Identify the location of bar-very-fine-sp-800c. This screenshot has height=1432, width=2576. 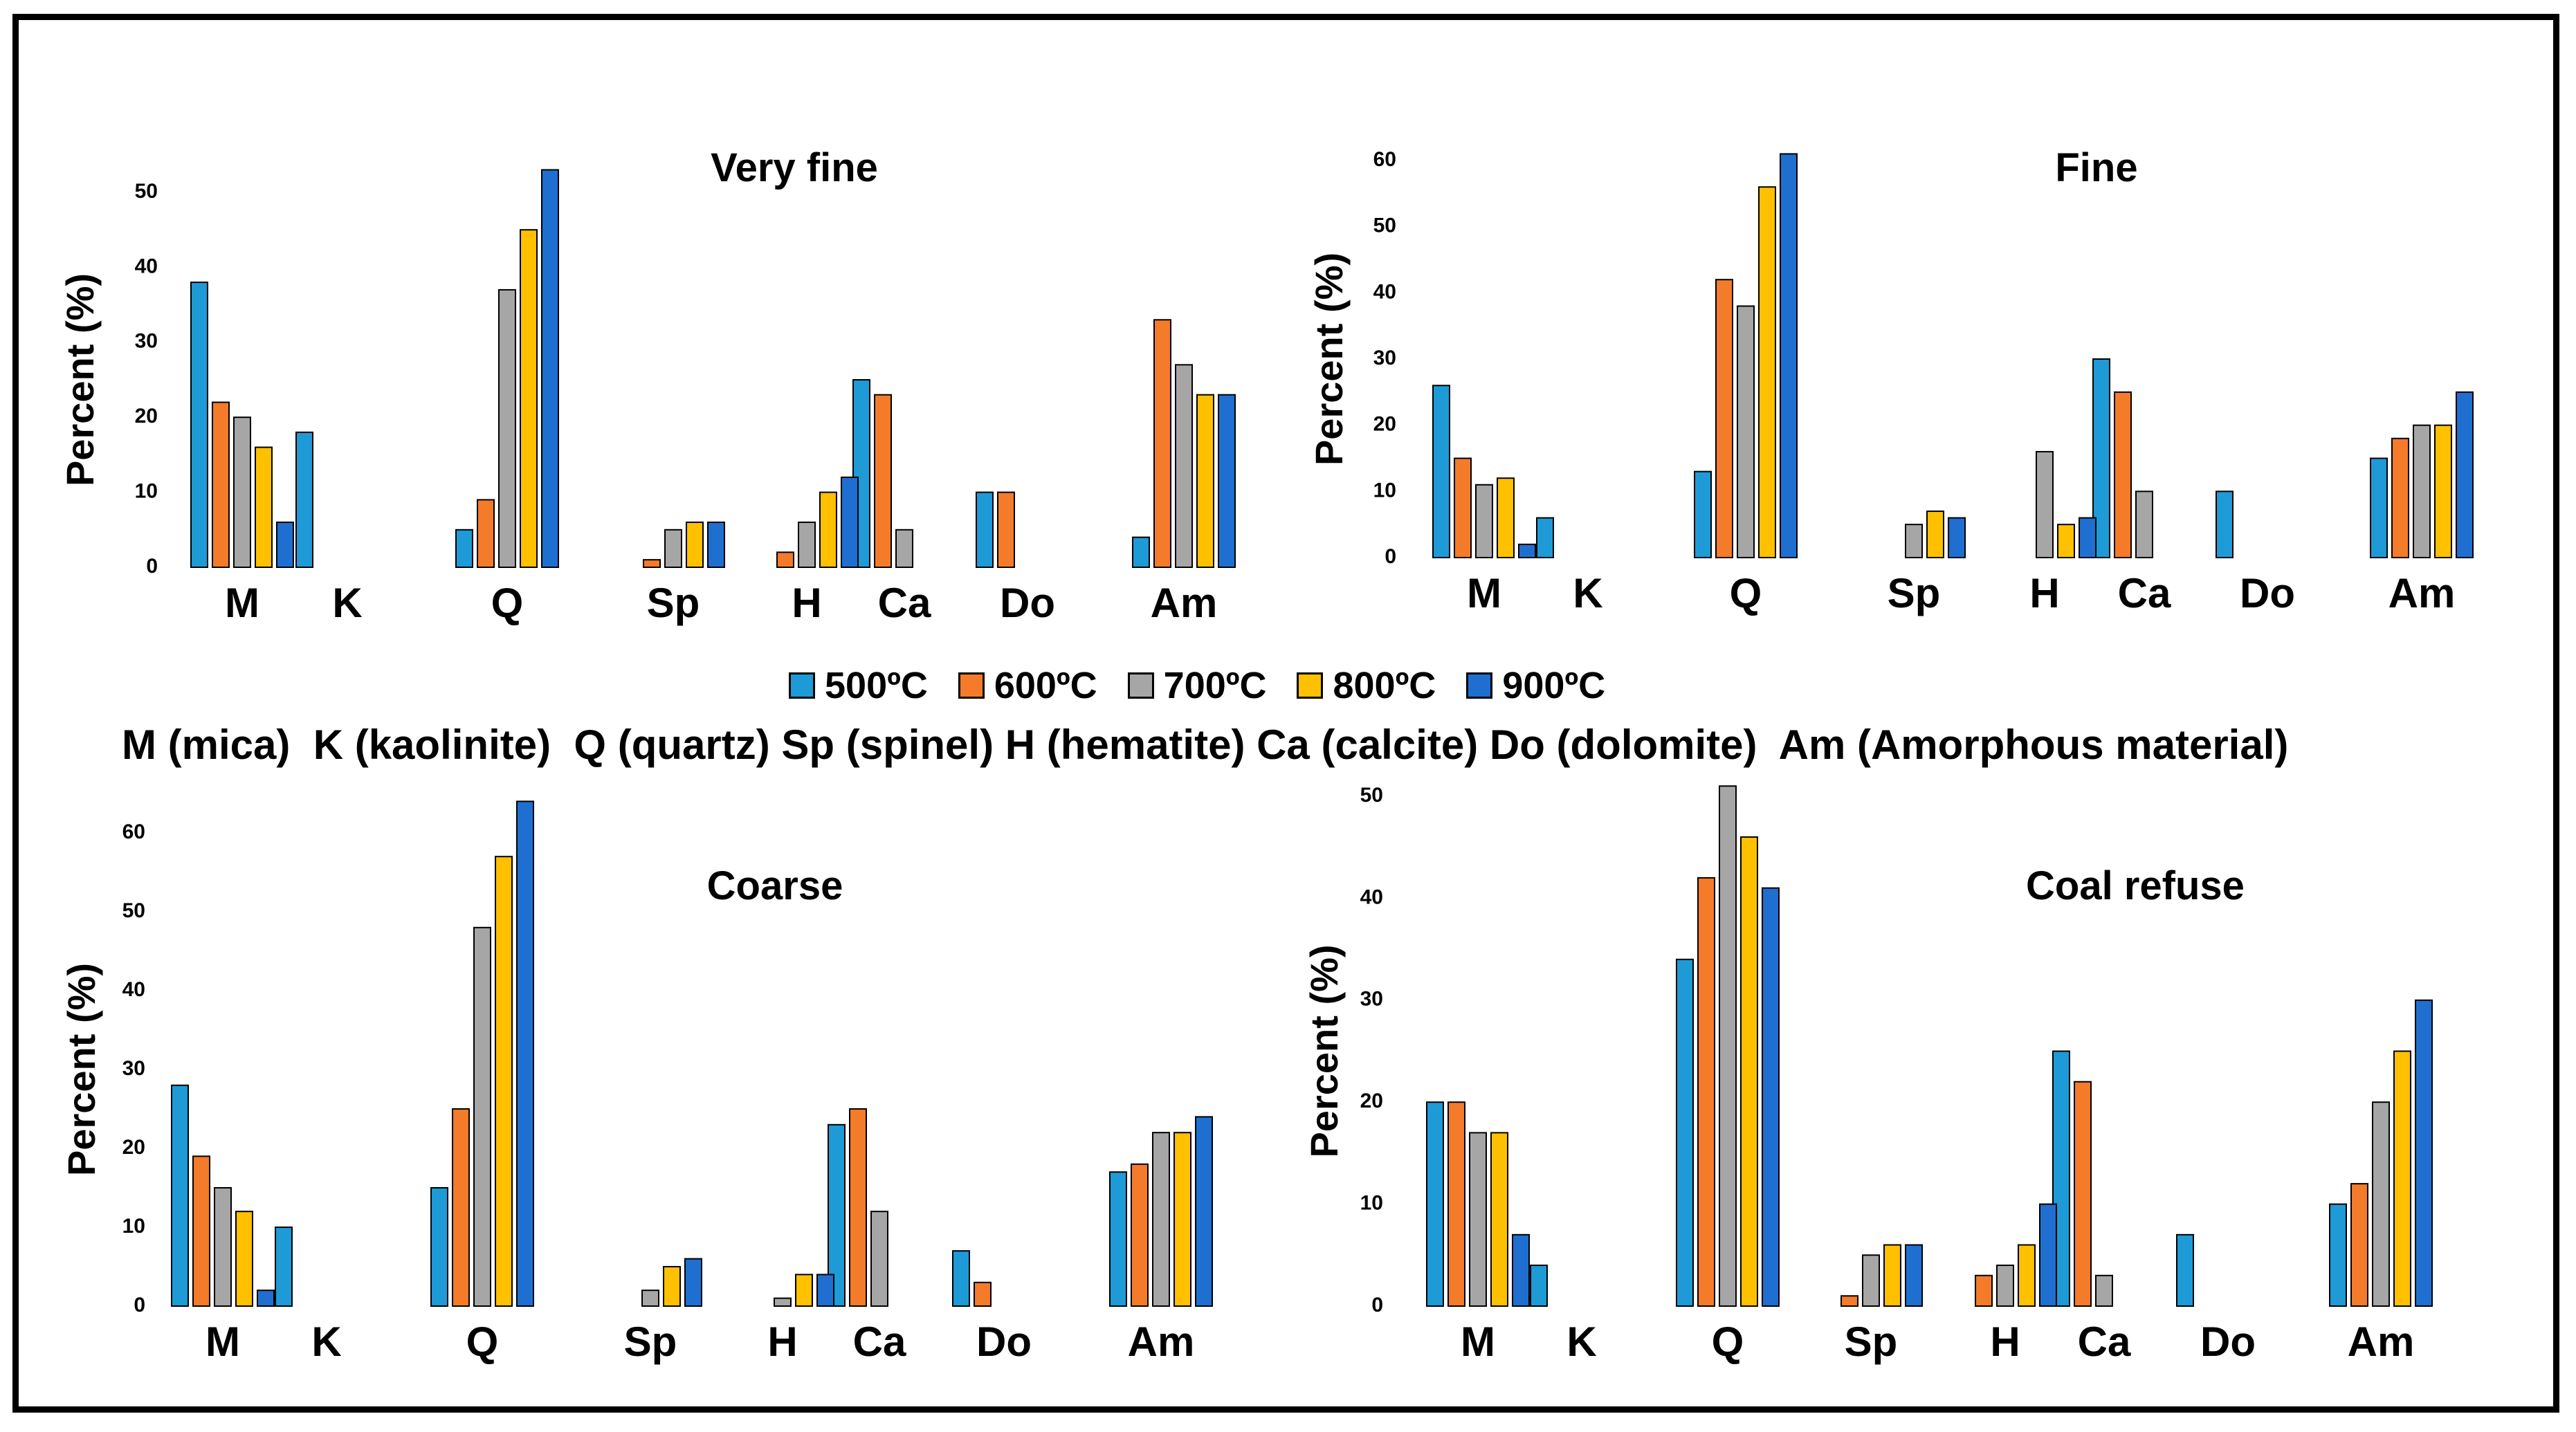
(695, 545).